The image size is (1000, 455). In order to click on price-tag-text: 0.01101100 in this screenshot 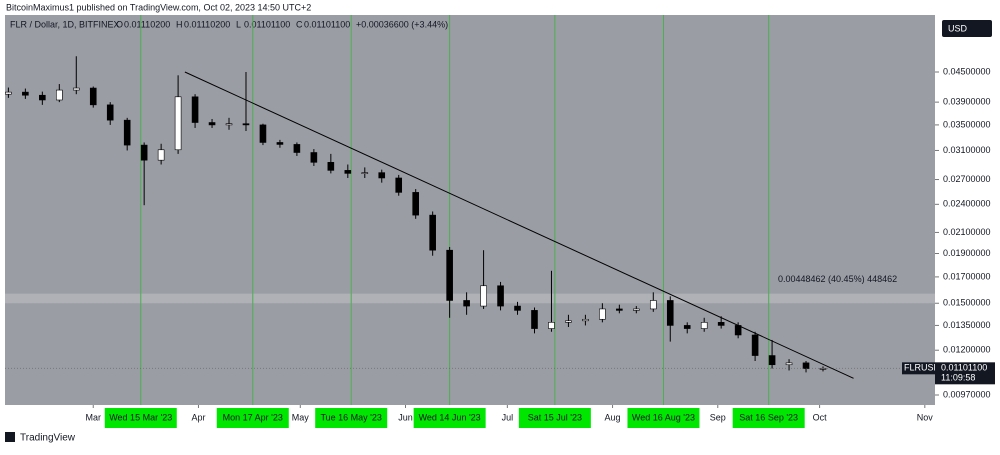, I will do `click(964, 368)`.